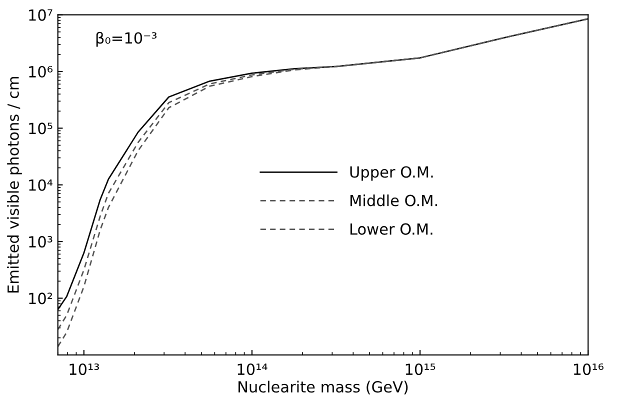 Image resolution: width=629 pixels, height=401 pixels. What do you see at coordinates (41, 72) in the screenshot?
I see `y-tick-label: 10⁶` at bounding box center [41, 72].